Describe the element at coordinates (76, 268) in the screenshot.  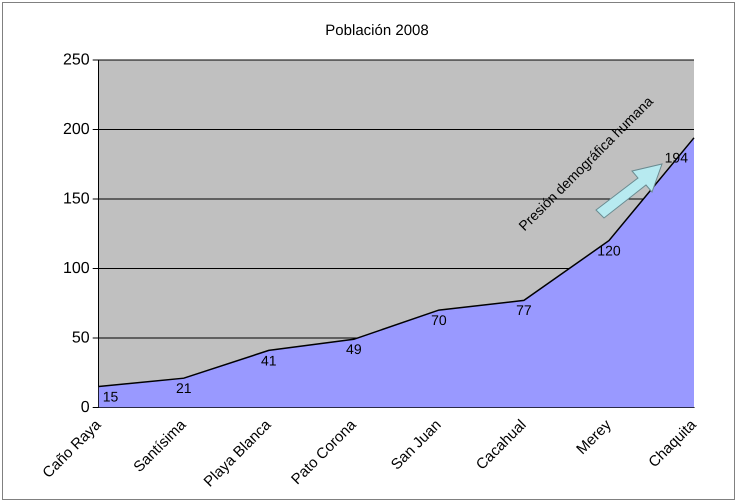
I see `y-tick-label: 100` at that location.